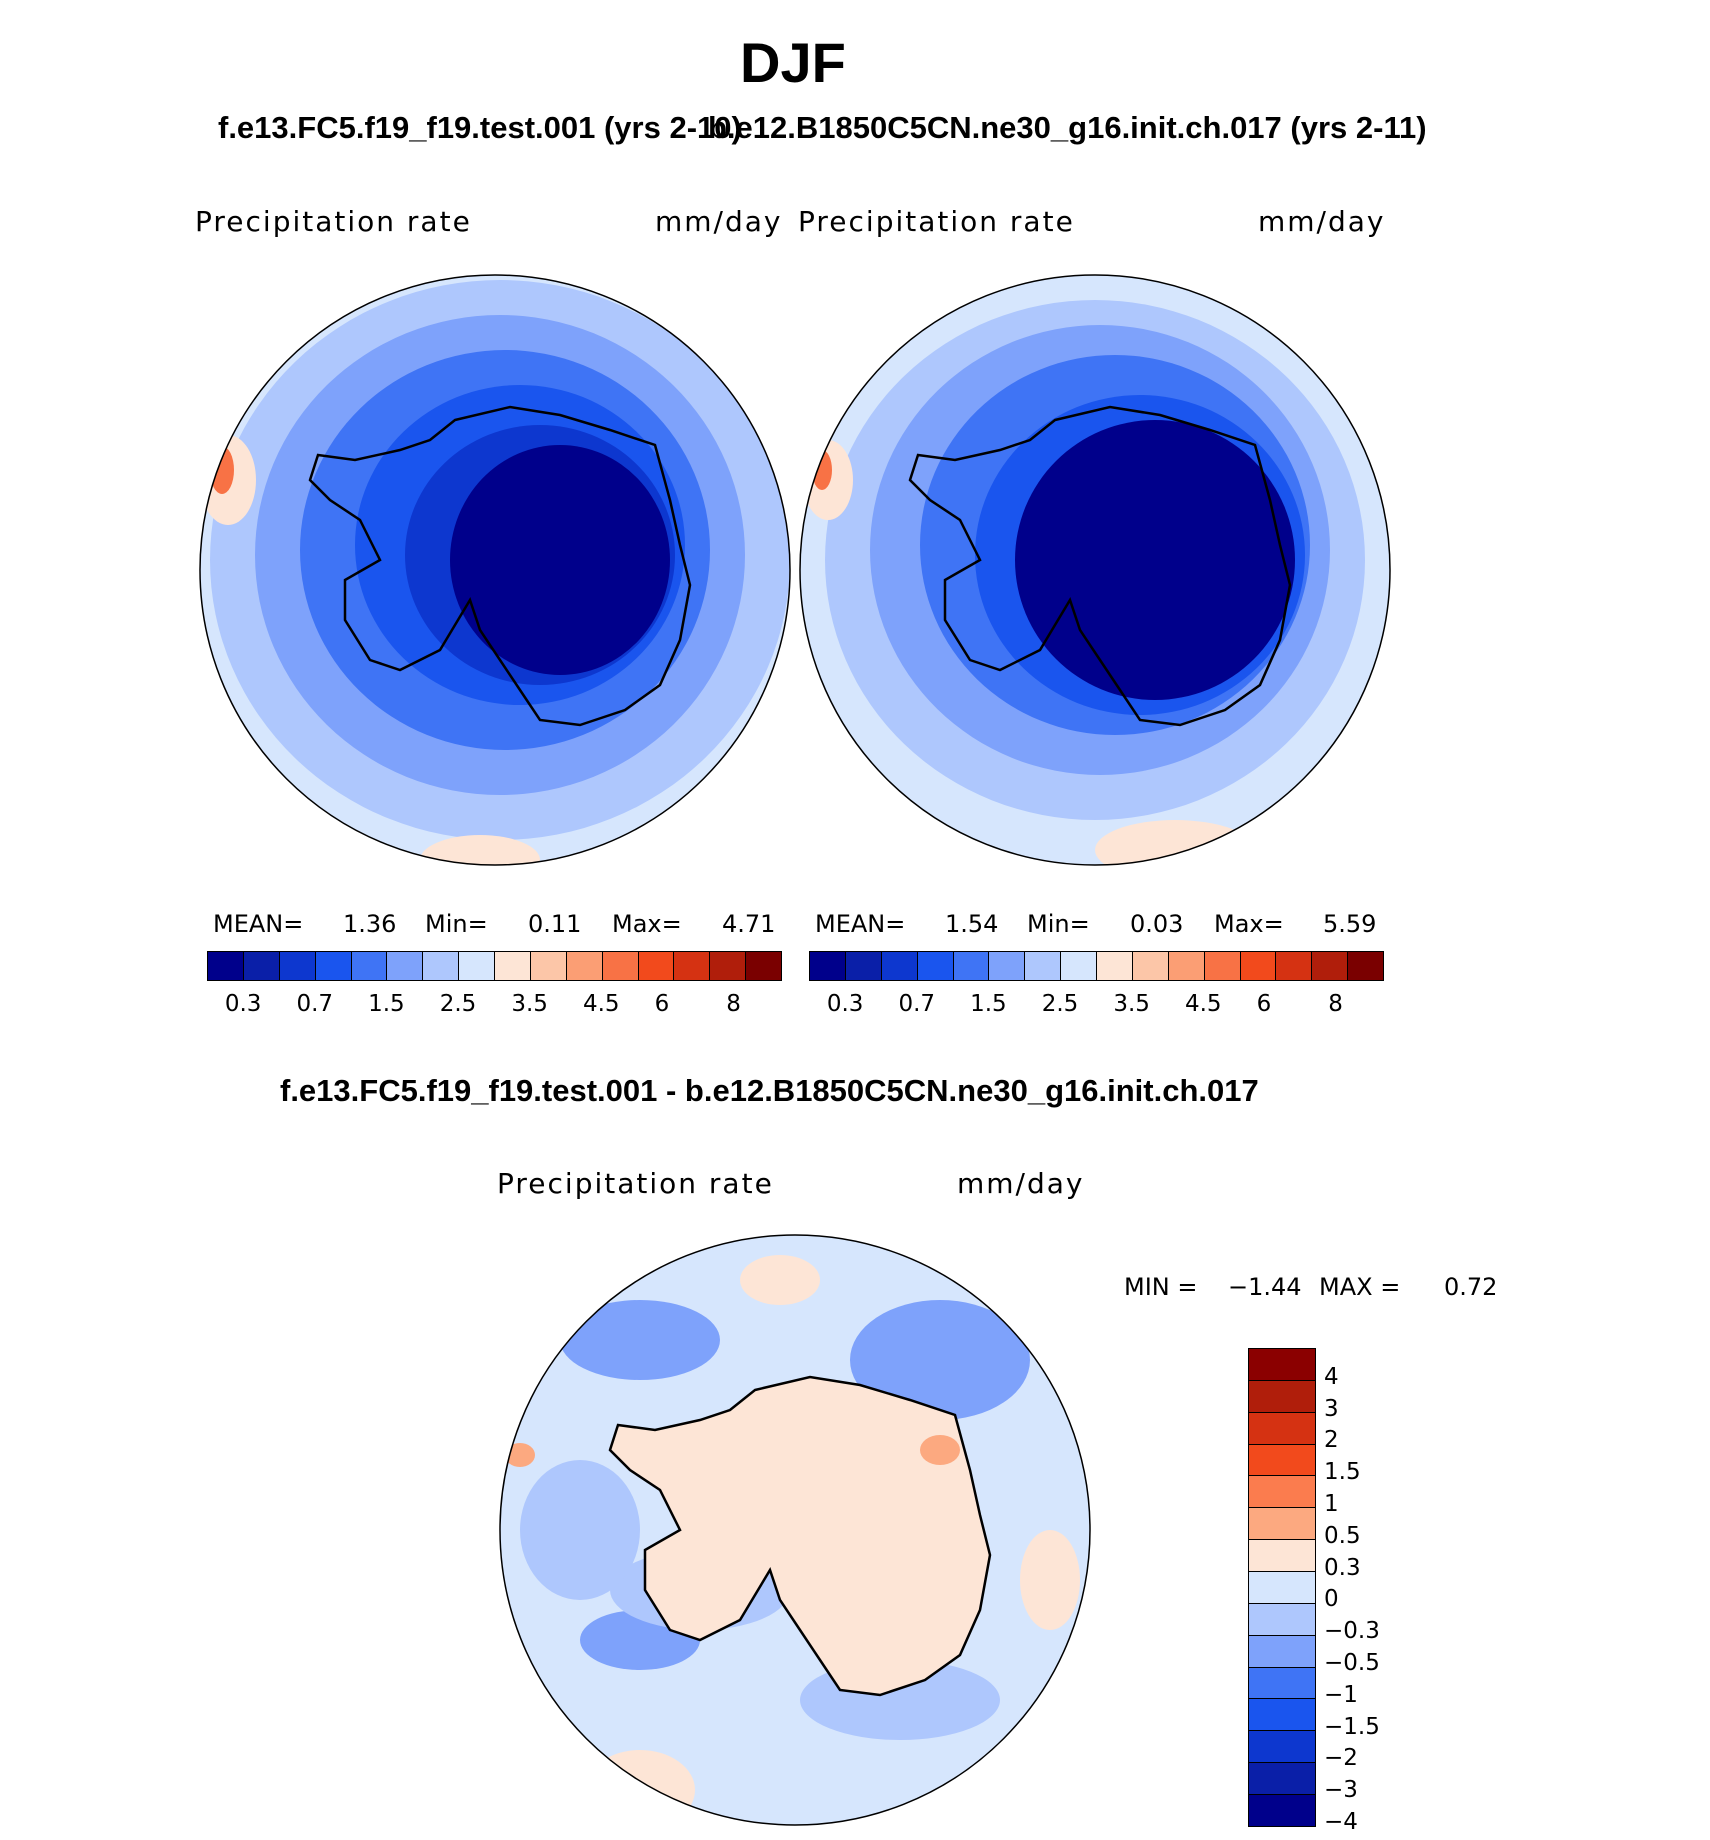  I want to click on colorbar-tick-label: −0.3, so click(1352, 1631).